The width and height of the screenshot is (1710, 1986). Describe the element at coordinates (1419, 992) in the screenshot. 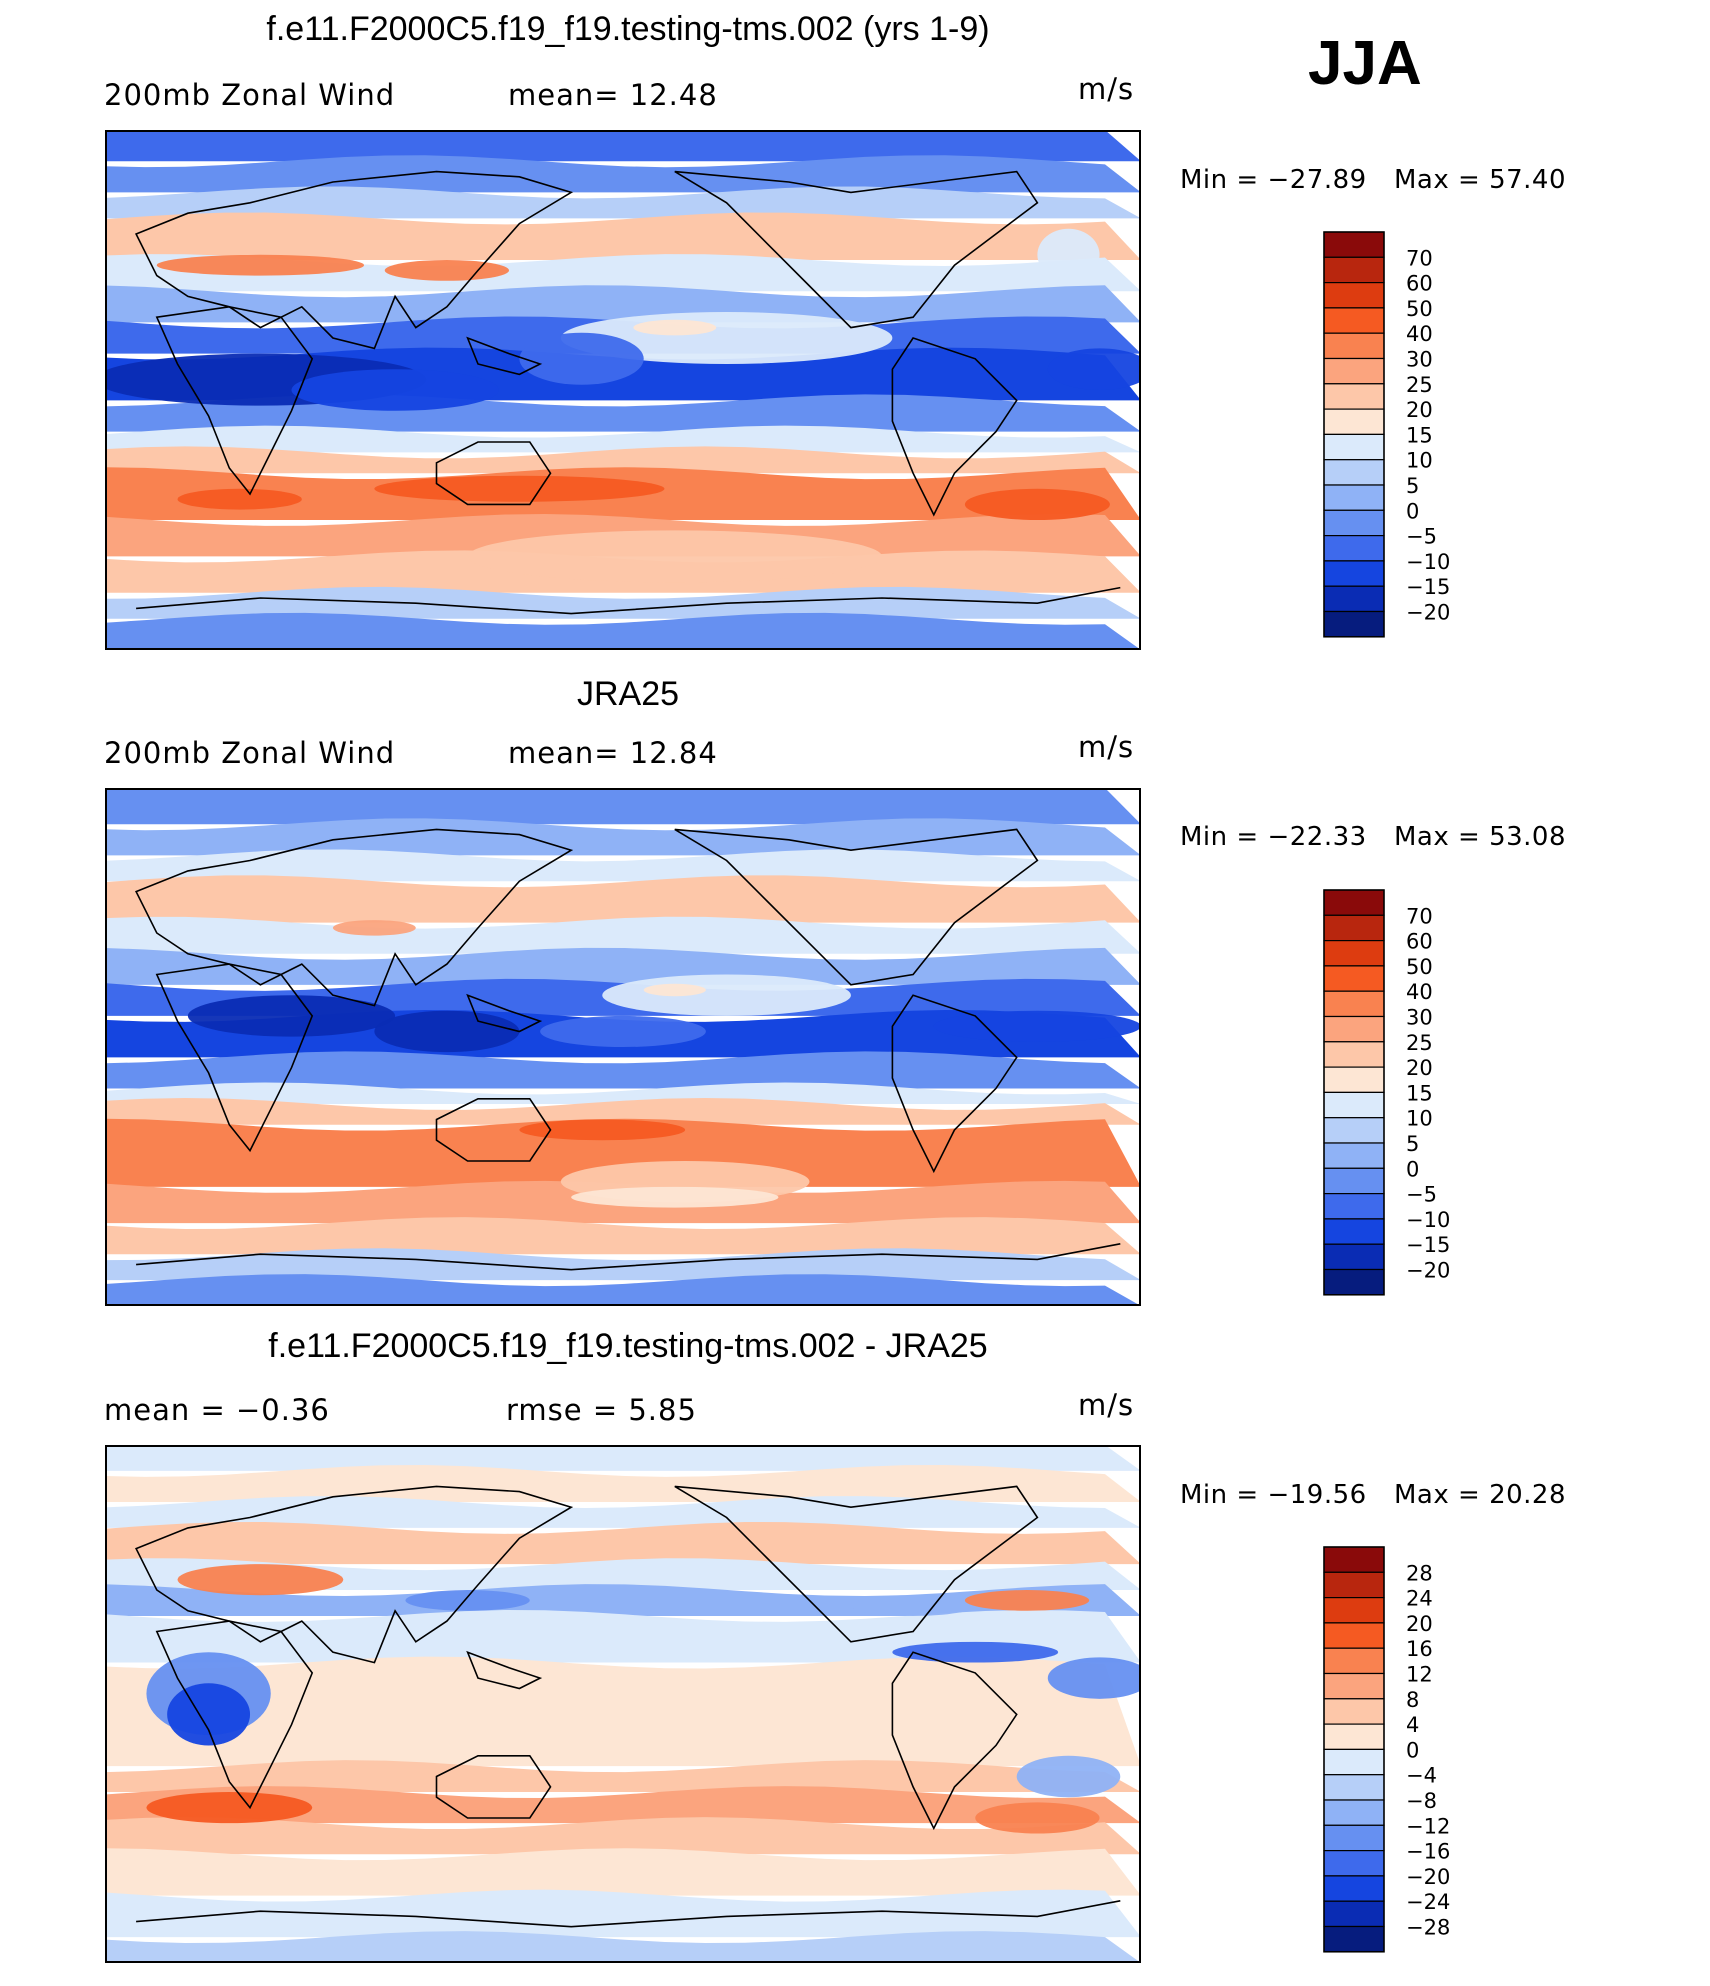

I see `colorbar-label: 40` at that location.